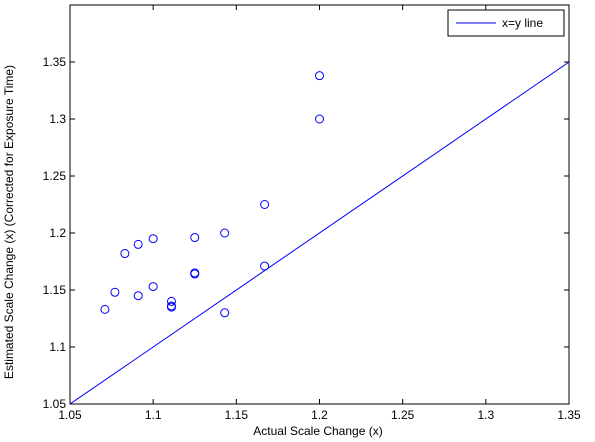 The image size is (595, 442). I want to click on y-tick-label: 1.05, so click(55, 404).